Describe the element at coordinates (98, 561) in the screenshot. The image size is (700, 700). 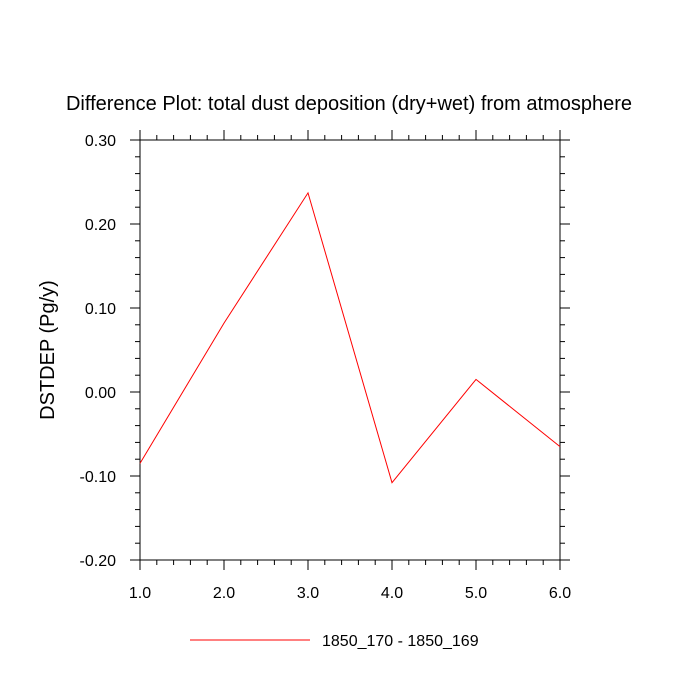
I see `y-tick-label: -0.20` at that location.